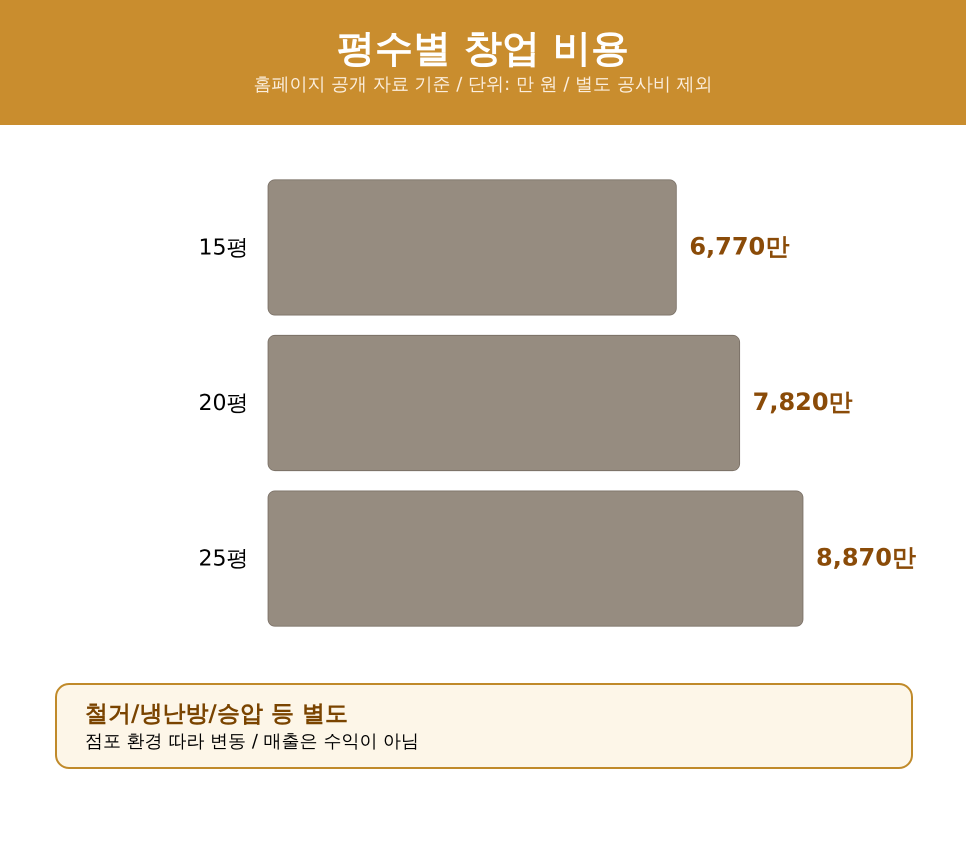 Image resolution: width=966 pixels, height=841 pixels. Describe the element at coordinates (223, 559) in the screenshot. I see `y-tick-label: 25평` at that location.